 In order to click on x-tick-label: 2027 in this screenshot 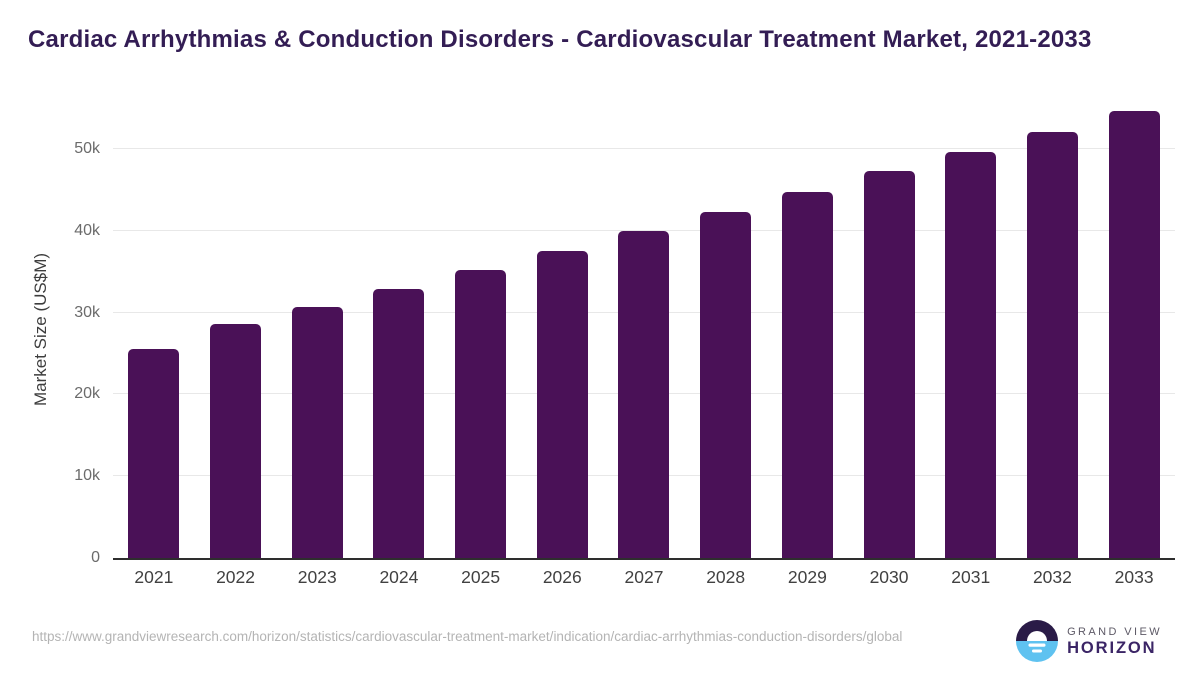, I will do `click(644, 577)`.